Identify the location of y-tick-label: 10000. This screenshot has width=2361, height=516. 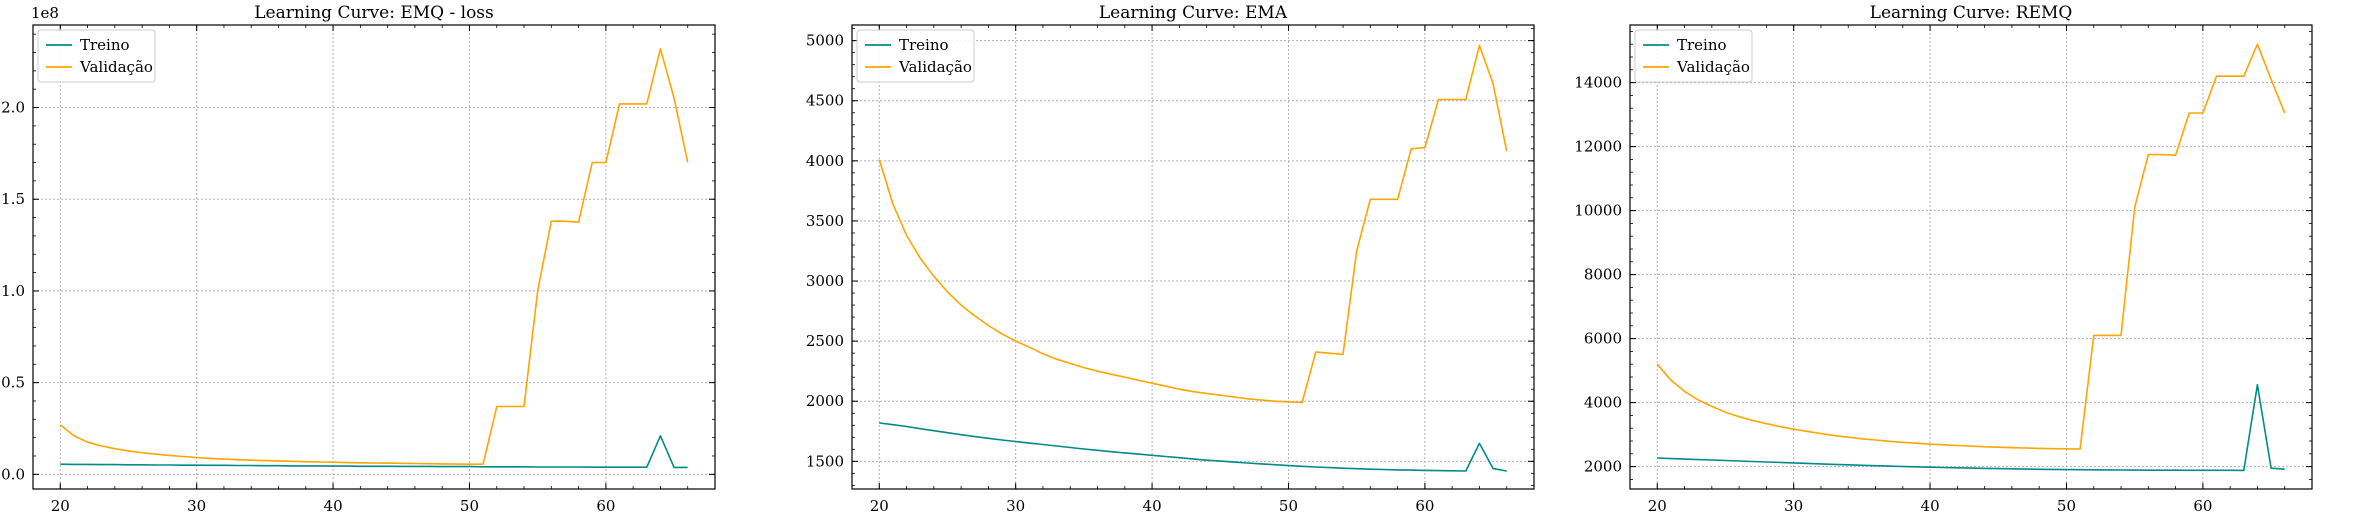
(1598, 211).